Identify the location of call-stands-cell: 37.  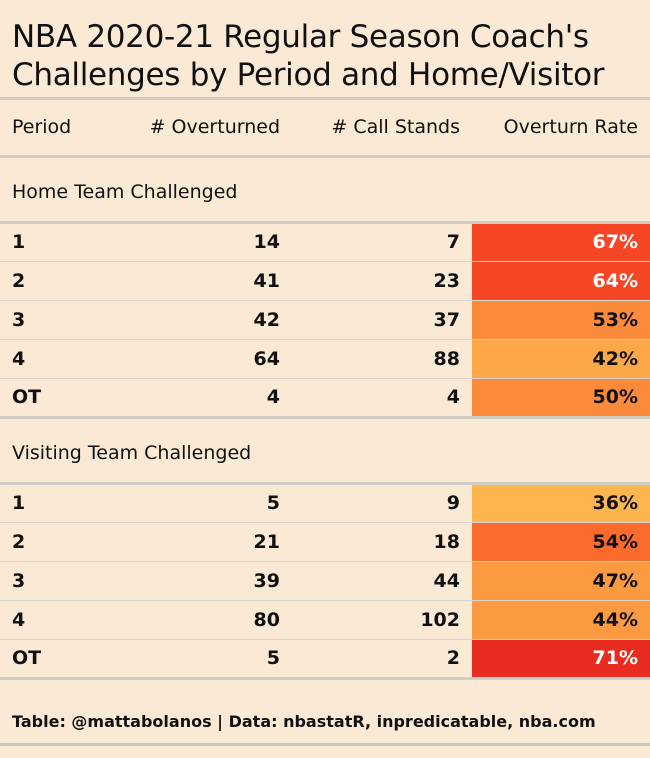
(382, 320).